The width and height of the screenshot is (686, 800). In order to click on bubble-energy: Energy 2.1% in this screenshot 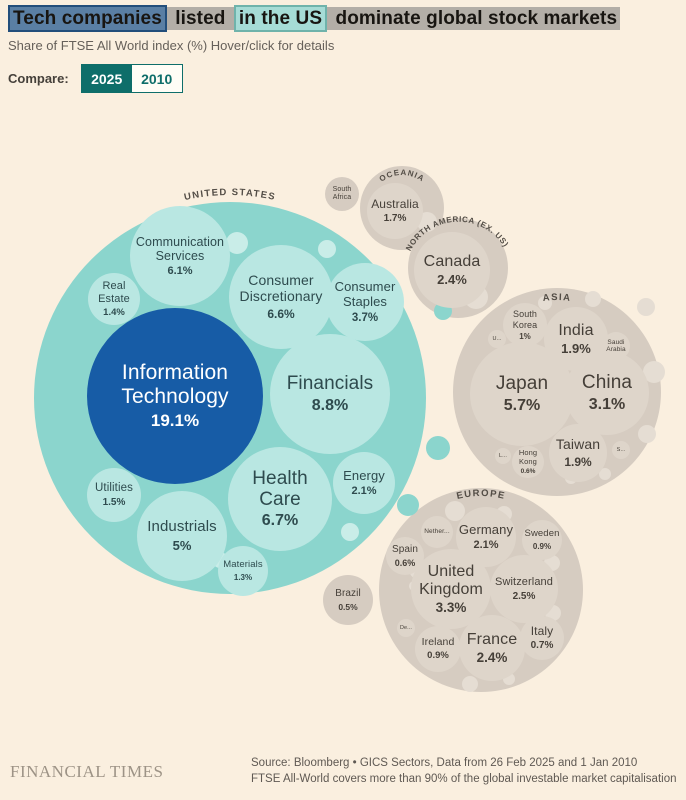, I will do `click(364, 483)`.